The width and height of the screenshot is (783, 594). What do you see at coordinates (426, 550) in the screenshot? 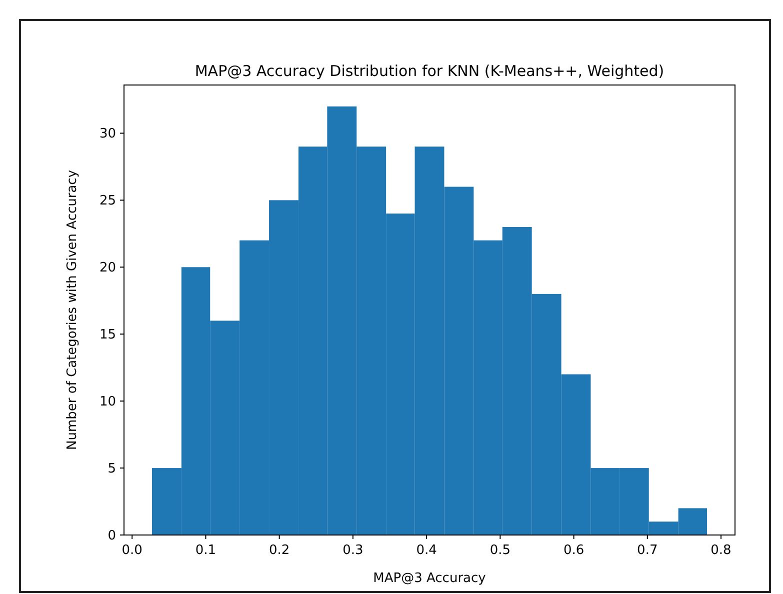
I see `x-tick-label: 0.4` at bounding box center [426, 550].